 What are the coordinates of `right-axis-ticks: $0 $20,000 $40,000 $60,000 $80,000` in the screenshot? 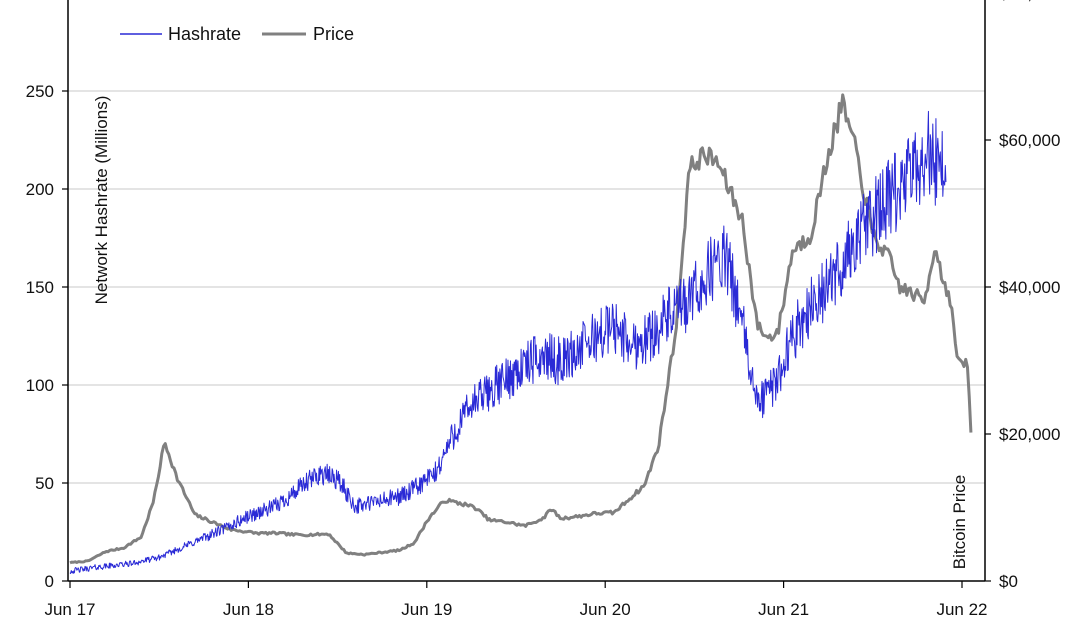 It's located at (1022, 295).